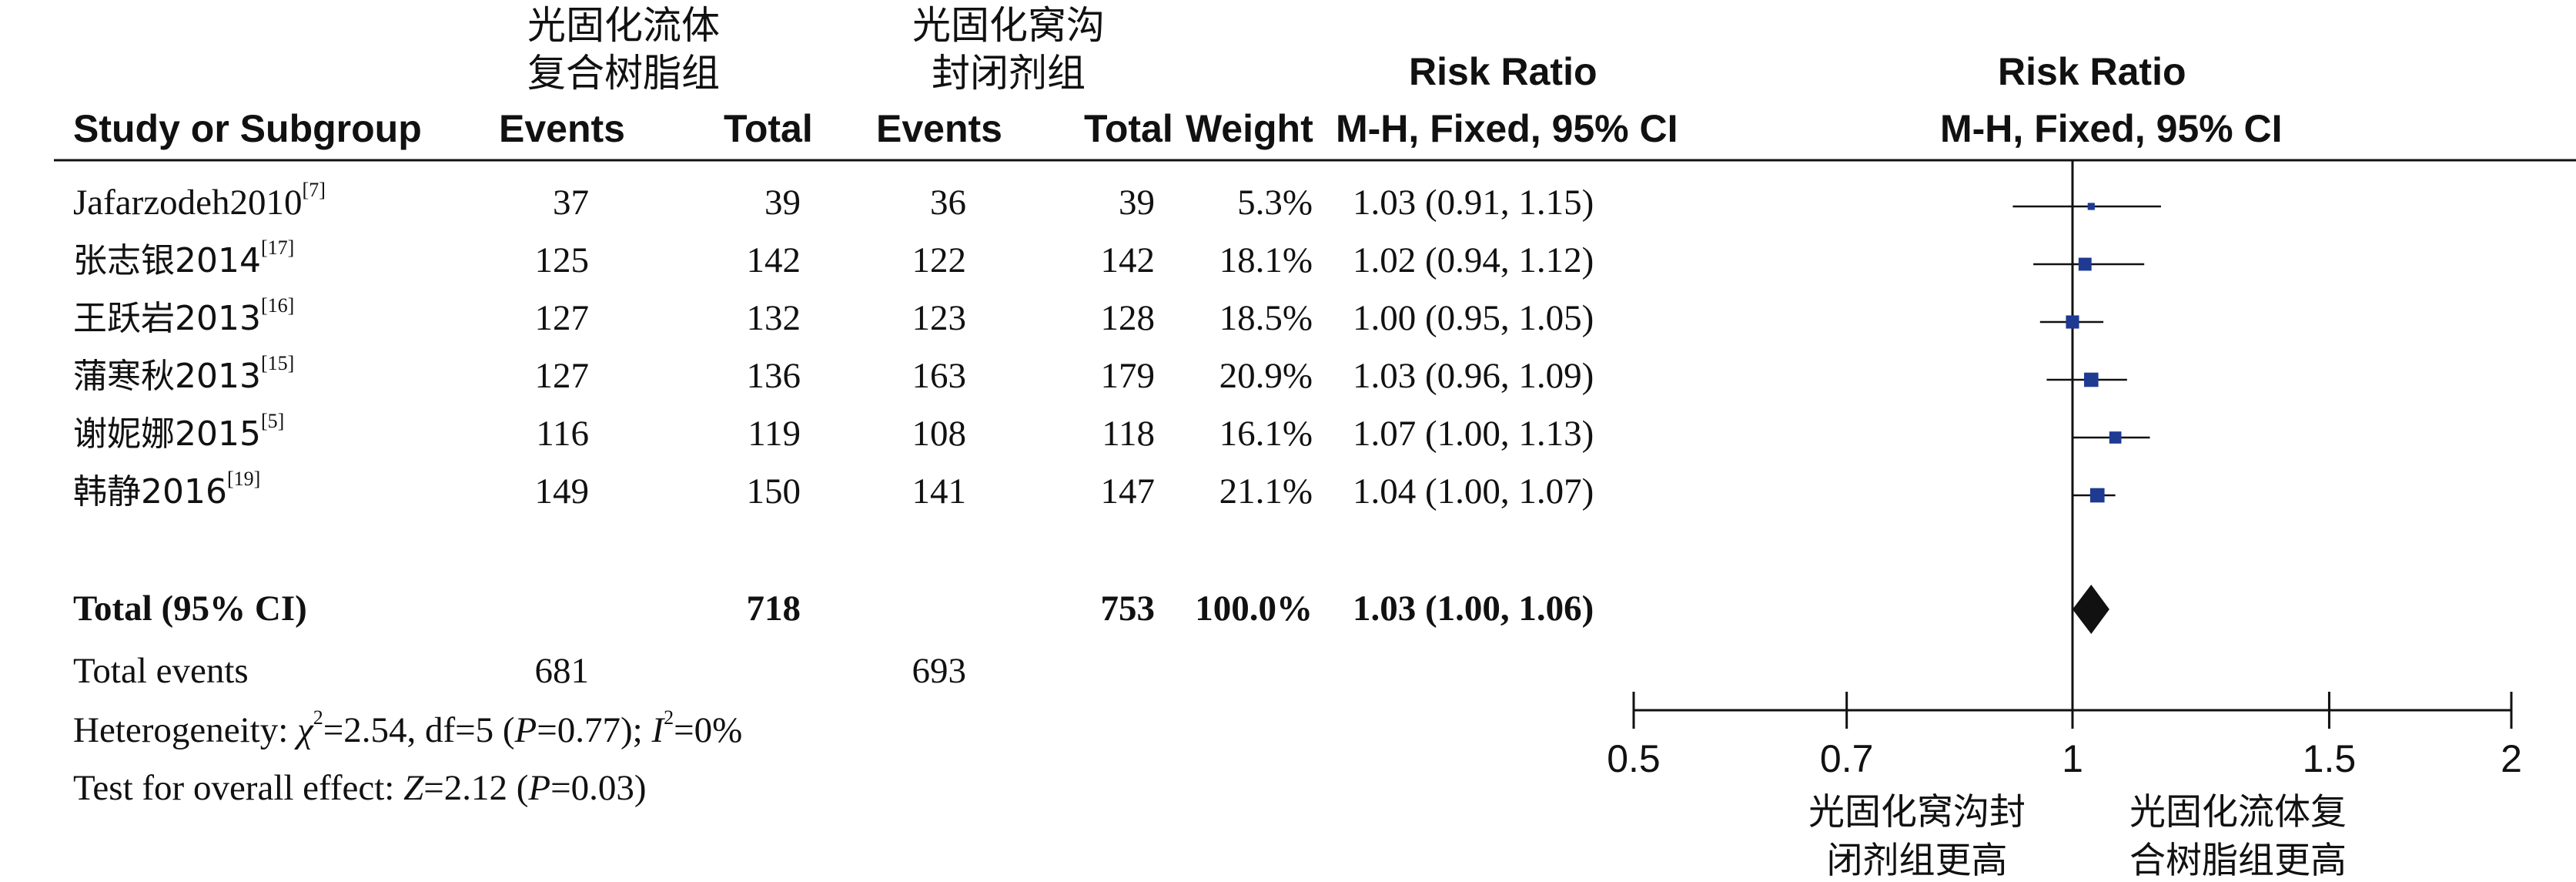 This screenshot has width=2576, height=882. I want to click on study-name-text: Jafarzodeh2010, so click(188, 203).